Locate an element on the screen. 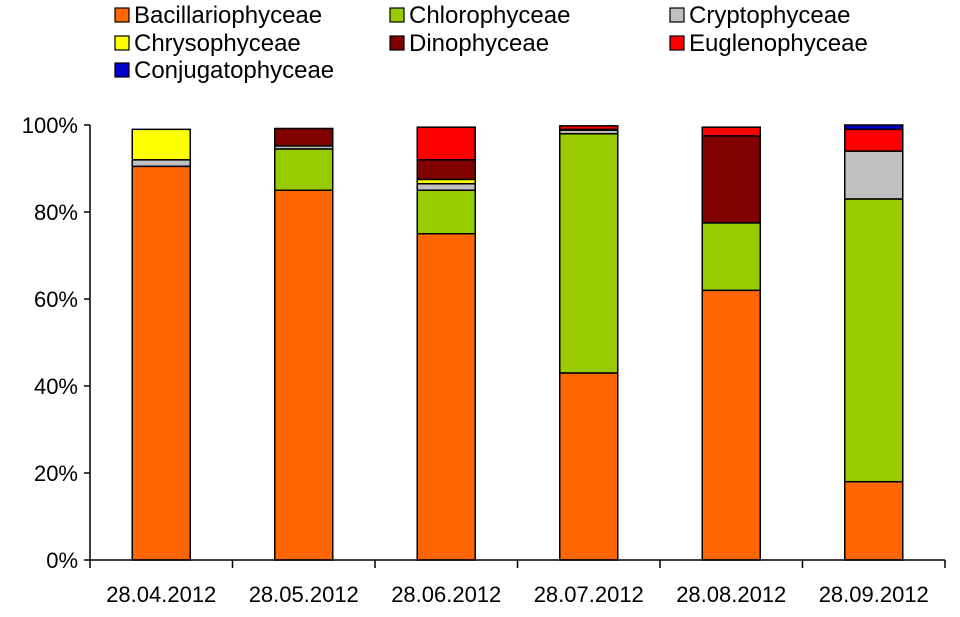 The image size is (960, 617). bar-stack-28-06-2012 is located at coordinates (446, 343).